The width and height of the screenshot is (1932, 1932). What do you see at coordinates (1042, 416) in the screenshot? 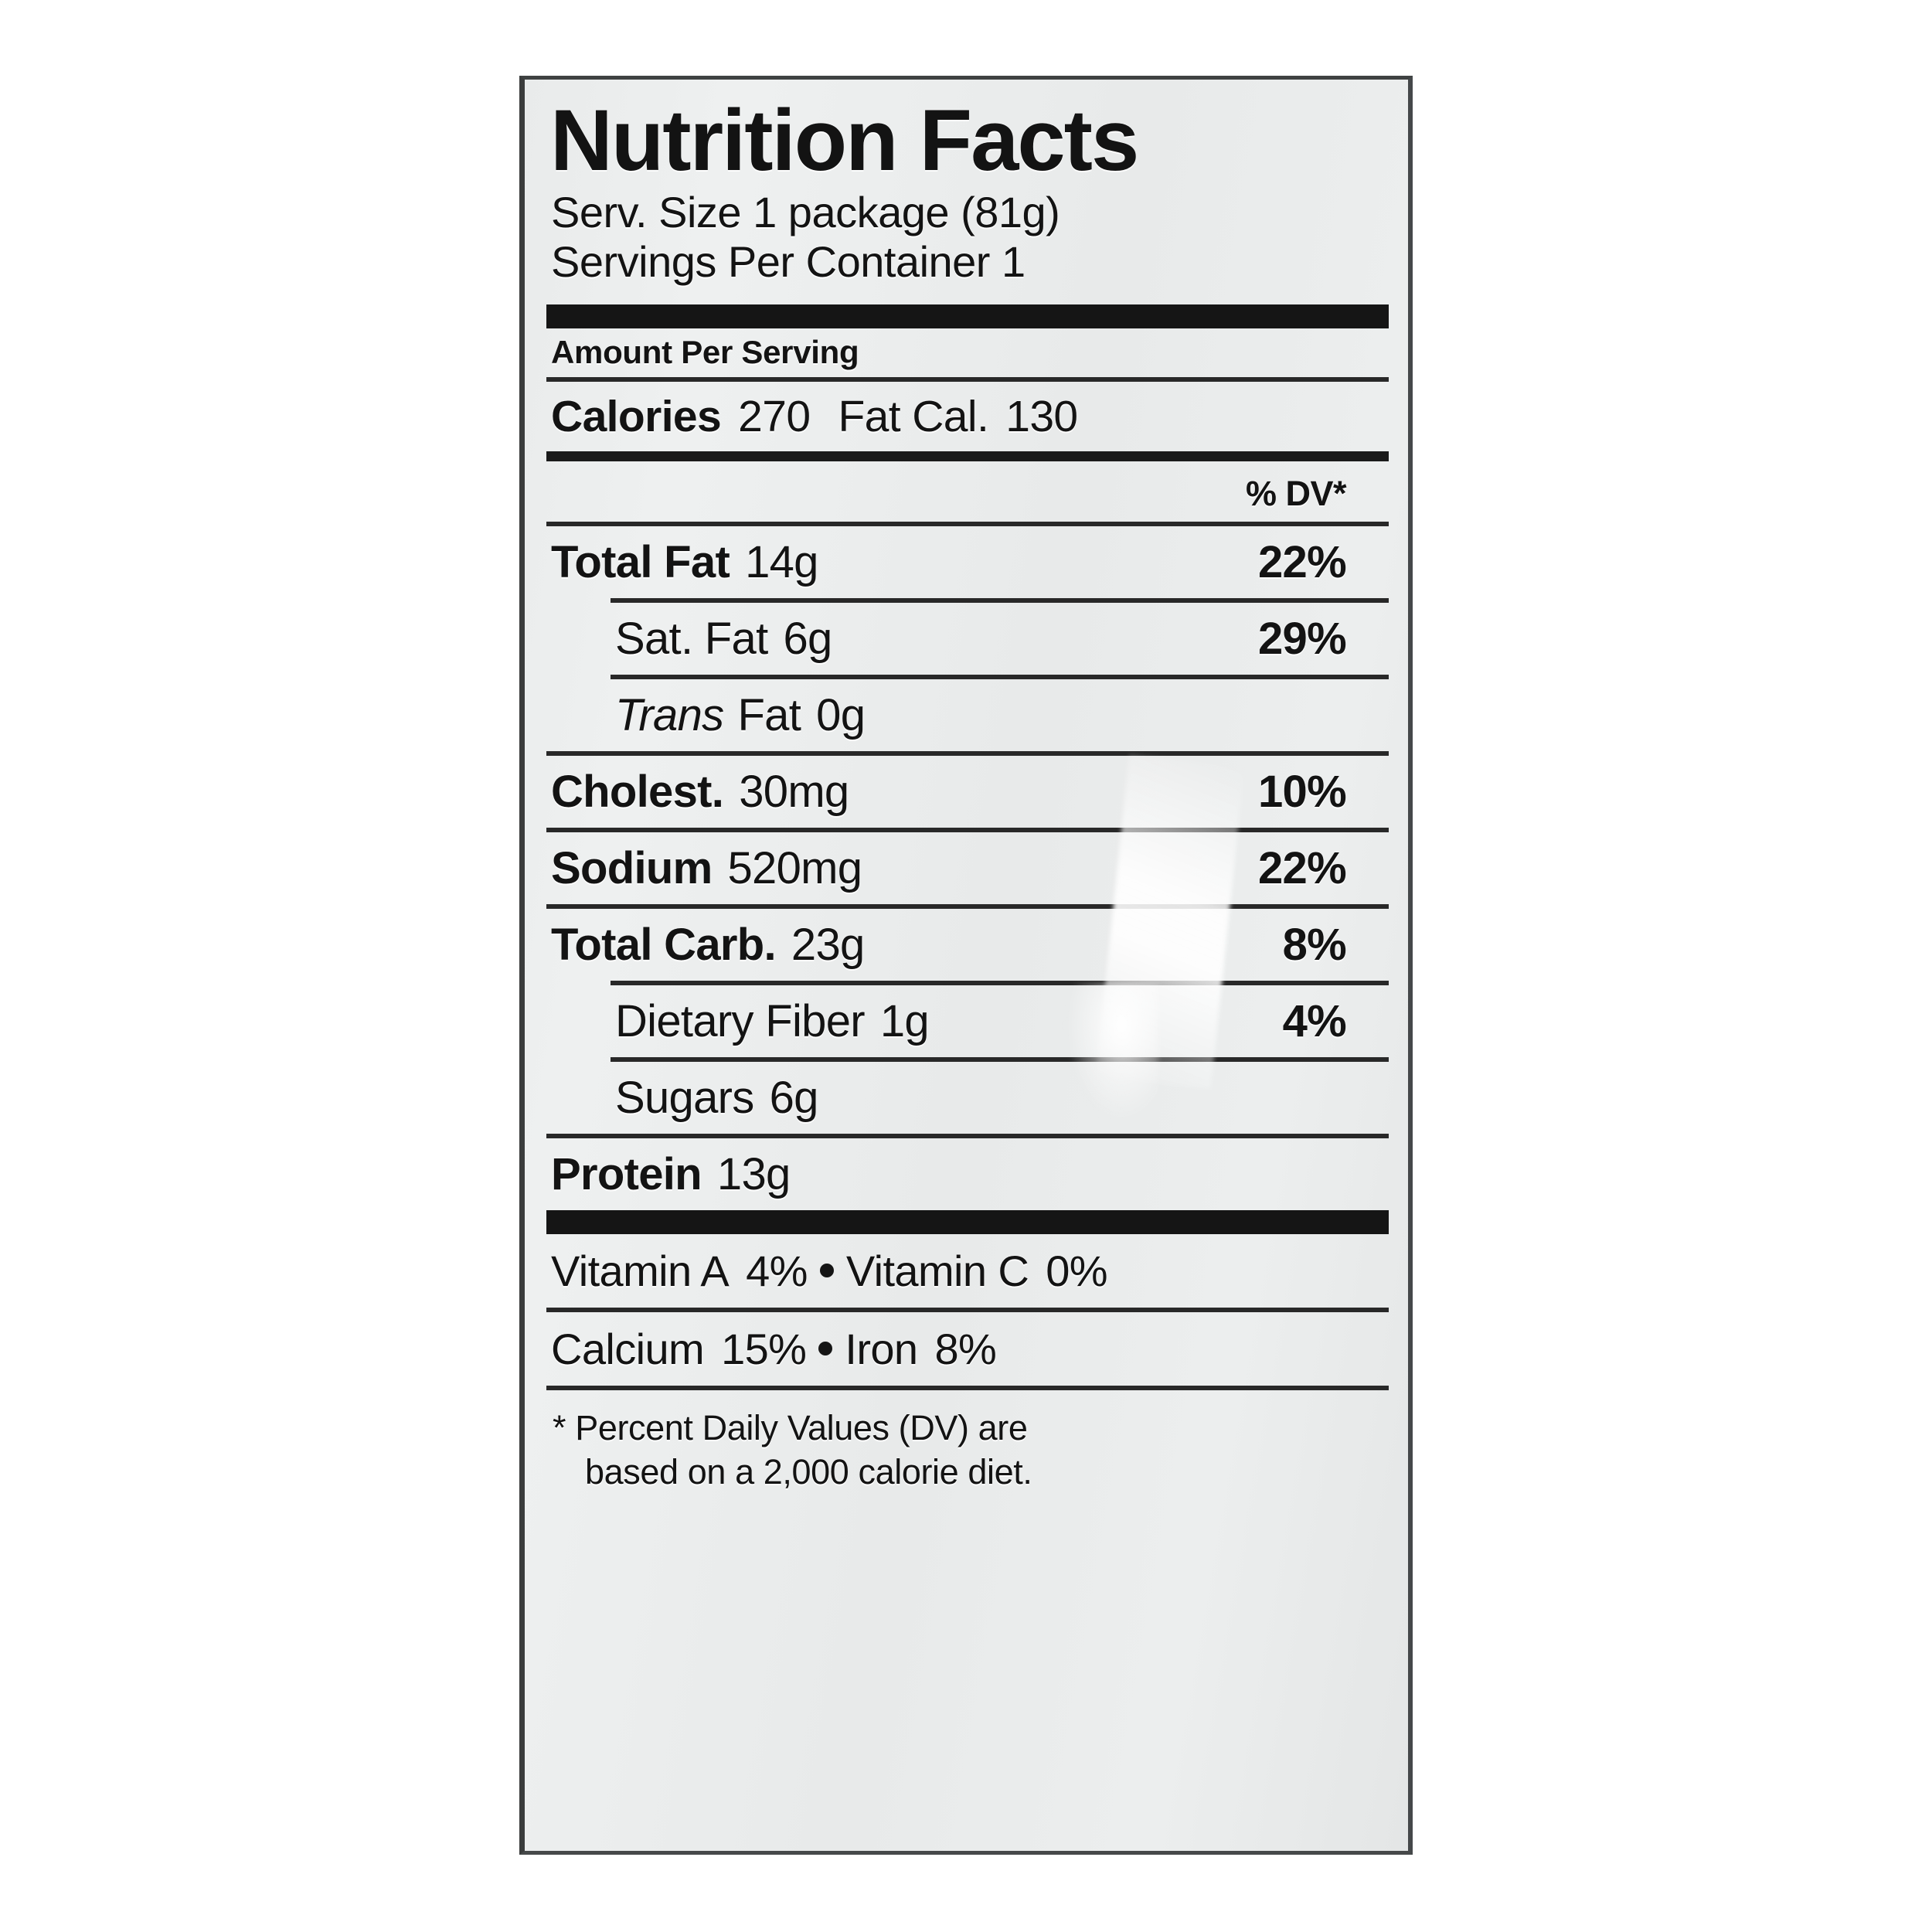
I see `fat-calories-value: 130` at bounding box center [1042, 416].